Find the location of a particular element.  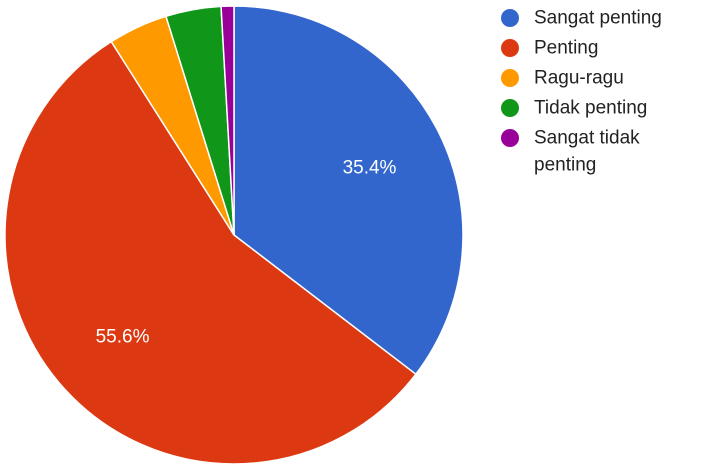

legend-label-1: Sangat penting is located at coordinates (598, 18).